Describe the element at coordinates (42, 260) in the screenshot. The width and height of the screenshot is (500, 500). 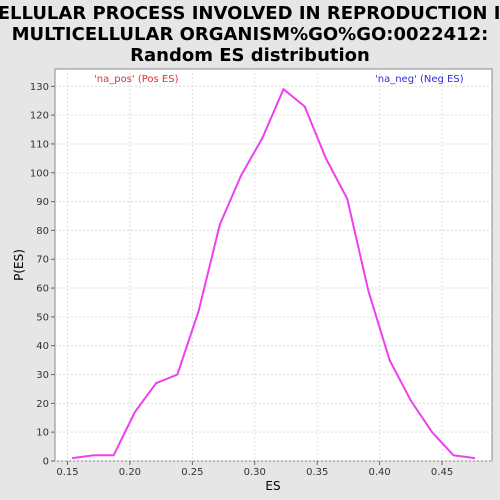
I see `y-tick-label: 70` at that location.